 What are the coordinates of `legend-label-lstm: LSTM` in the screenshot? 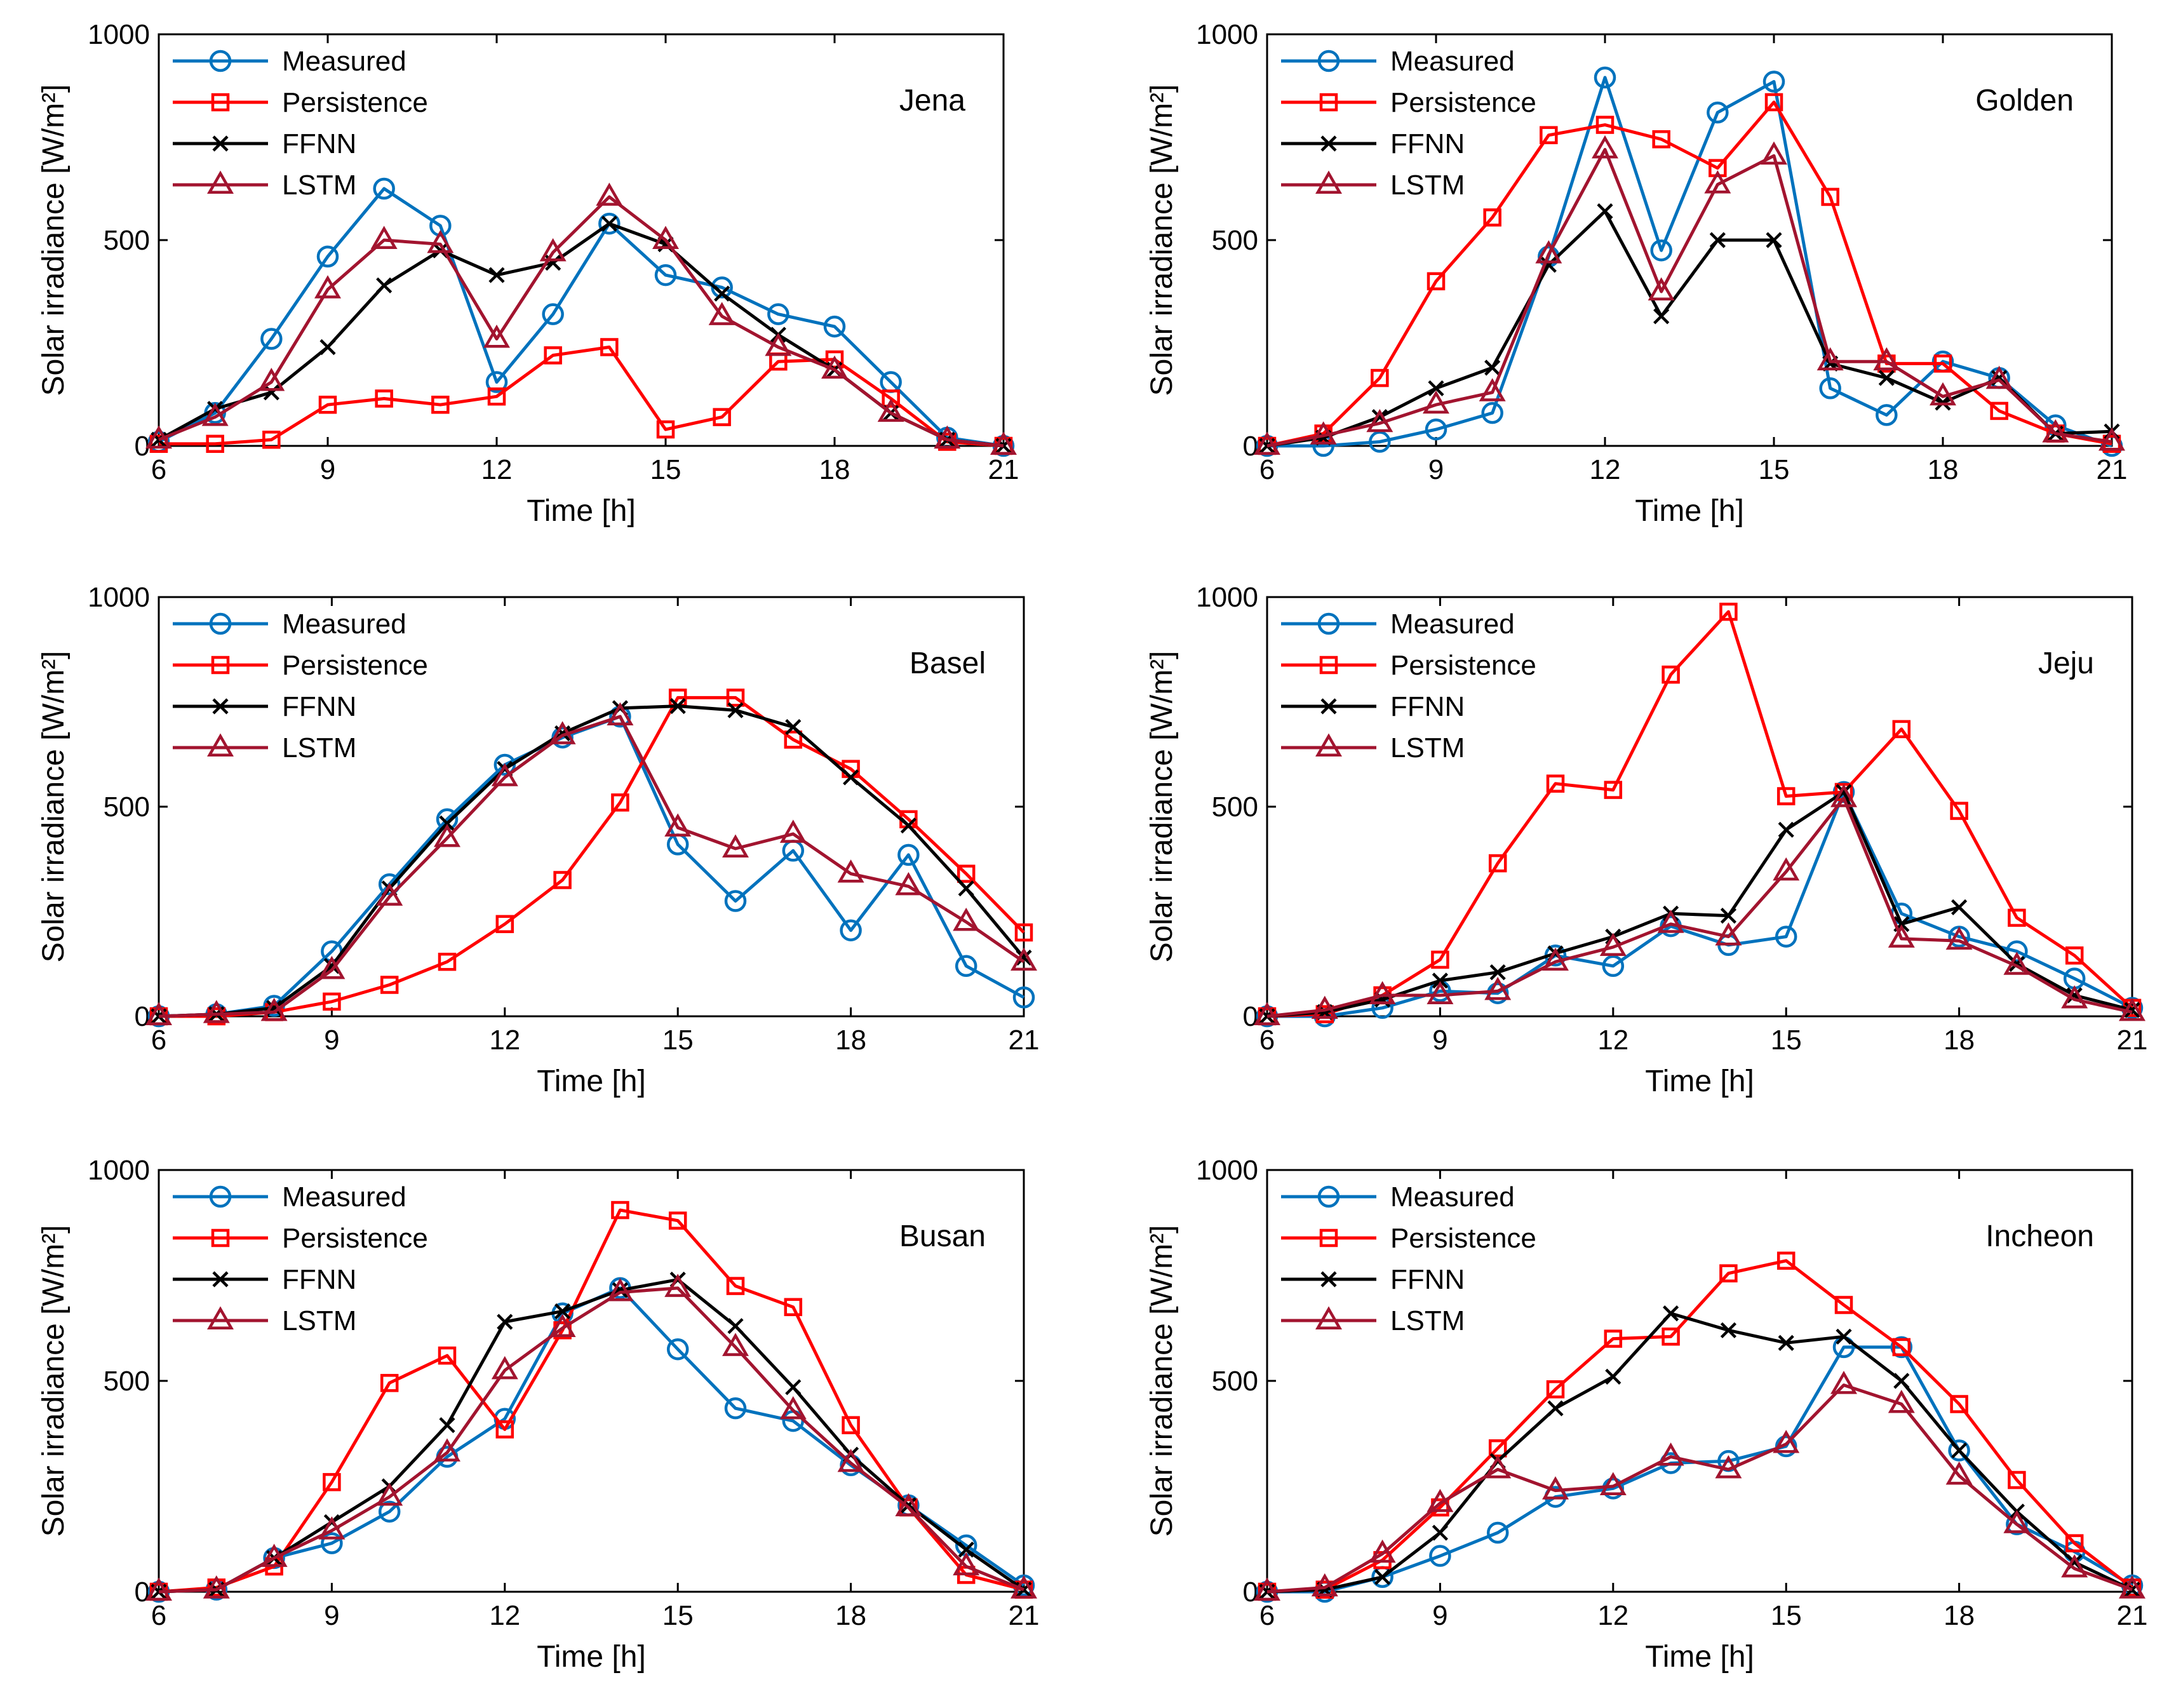 It's located at (1427, 185).